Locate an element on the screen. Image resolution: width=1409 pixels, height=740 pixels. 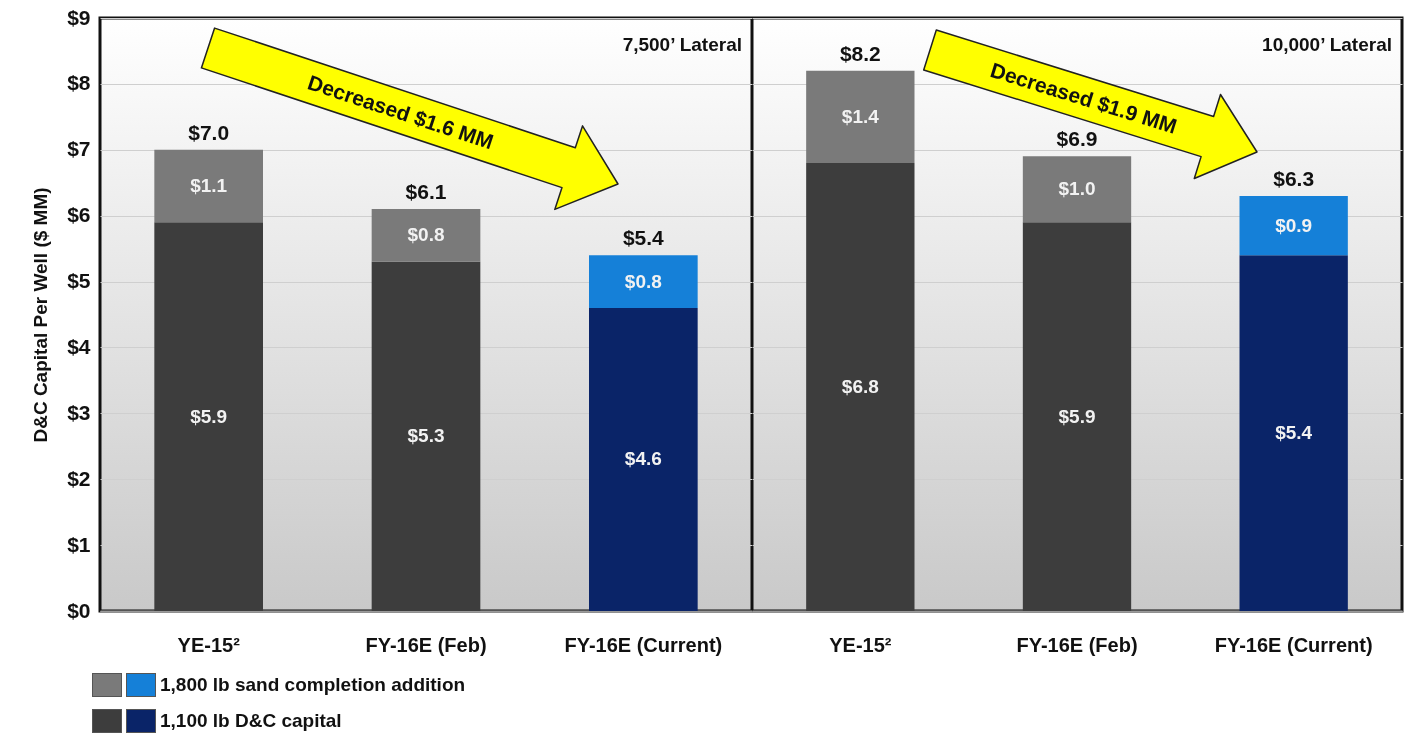
text: 7,500’ Lateral is located at coordinates (682, 44).